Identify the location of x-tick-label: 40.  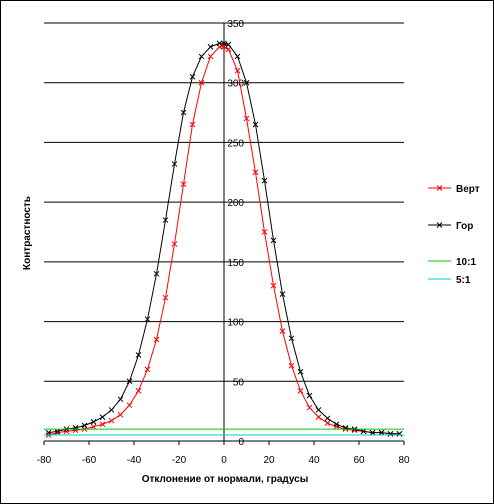
(314, 460).